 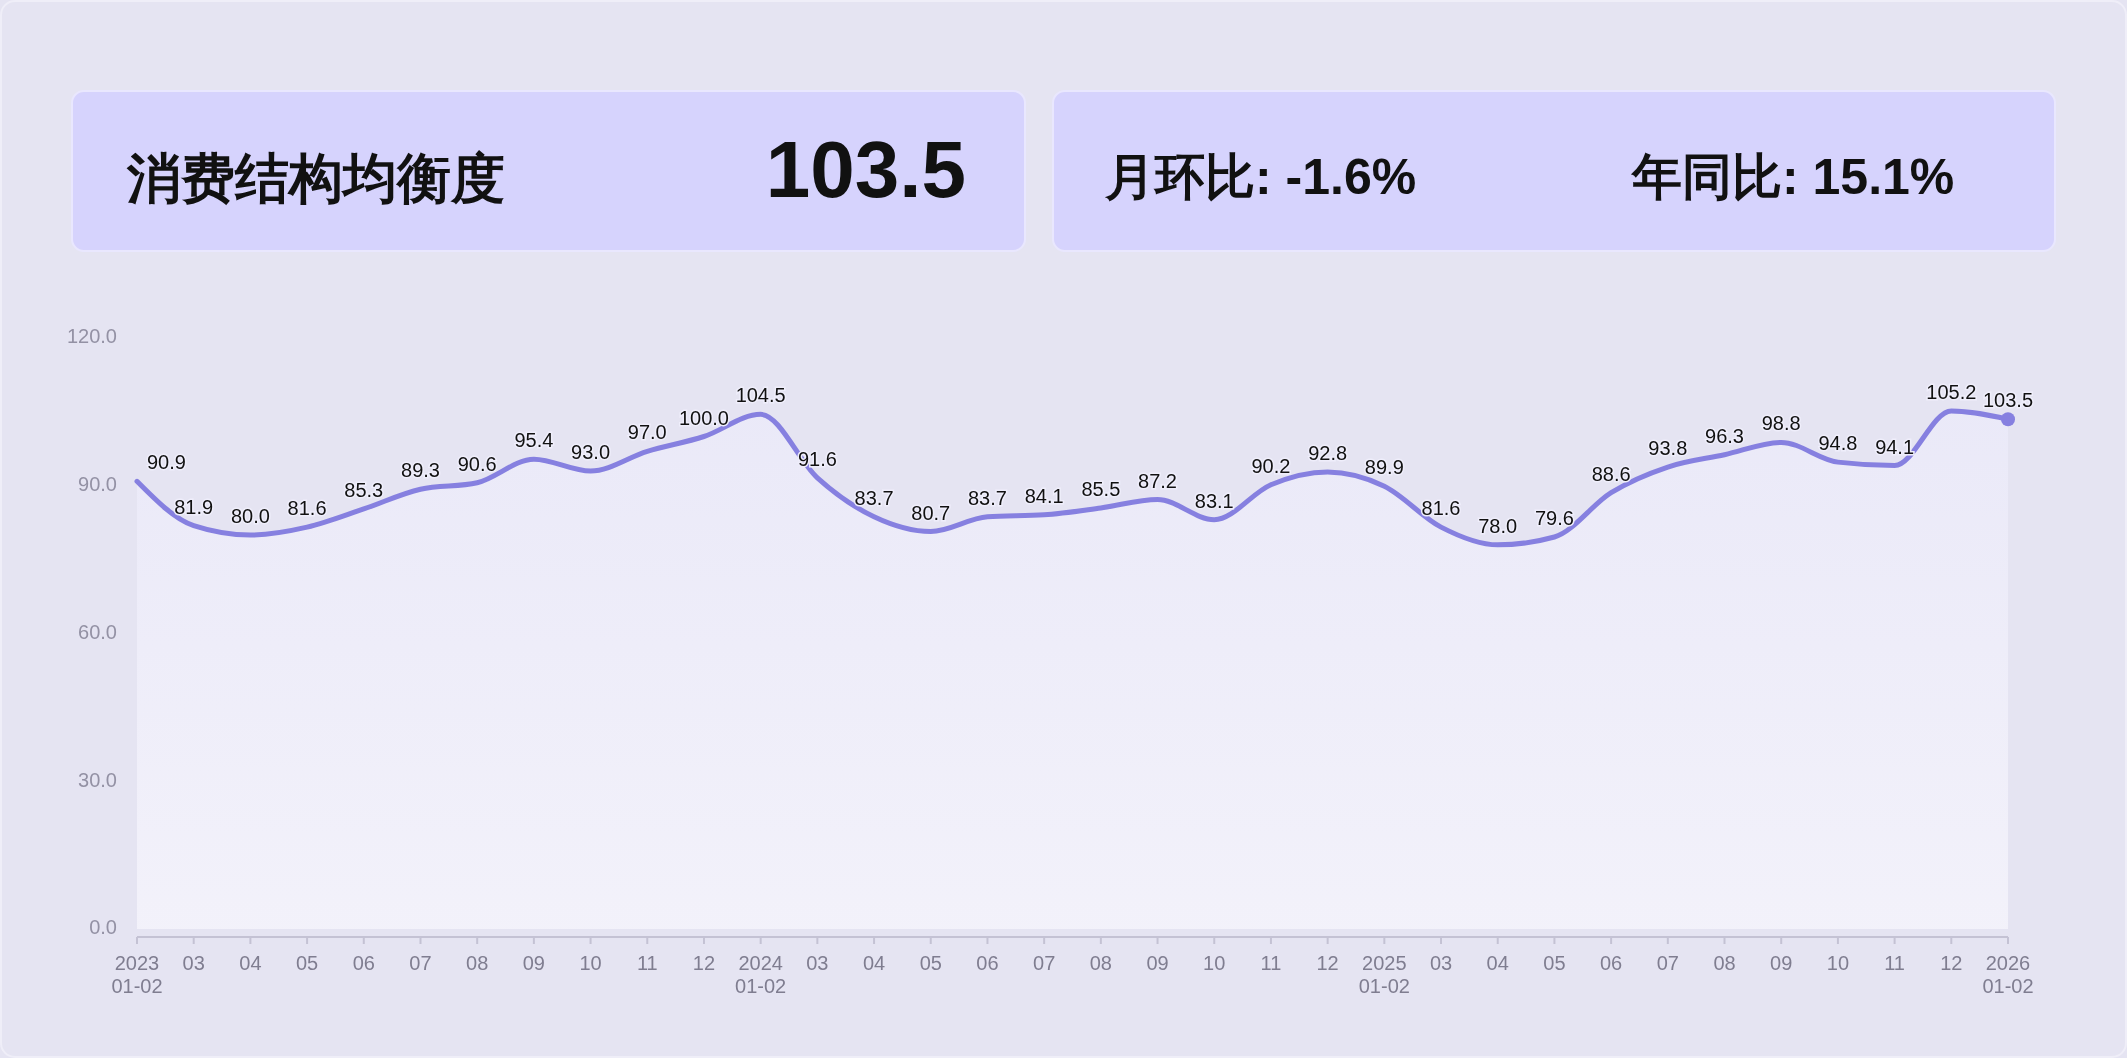 I want to click on x-tick-label: 2023 01-02, so click(x=137, y=974).